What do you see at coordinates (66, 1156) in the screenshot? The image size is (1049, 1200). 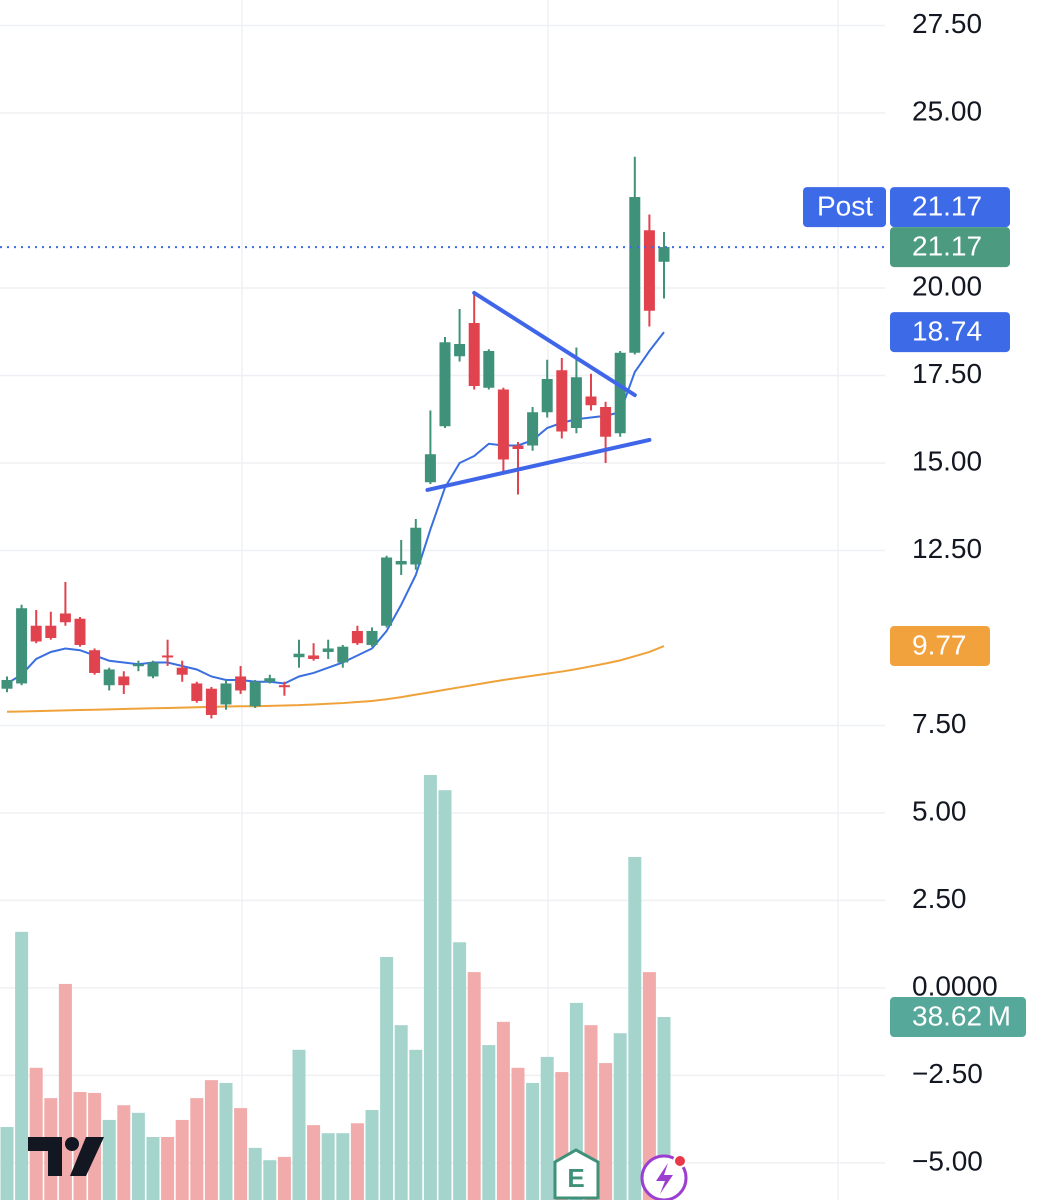 I see `logo` at bounding box center [66, 1156].